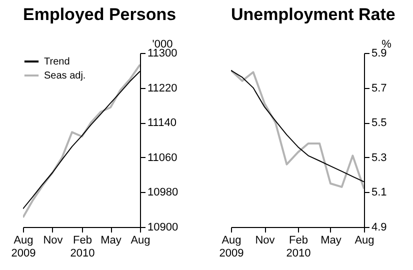 The width and height of the screenshot is (413, 270). I want to click on y-tick-label: 5.3, so click(379, 158).